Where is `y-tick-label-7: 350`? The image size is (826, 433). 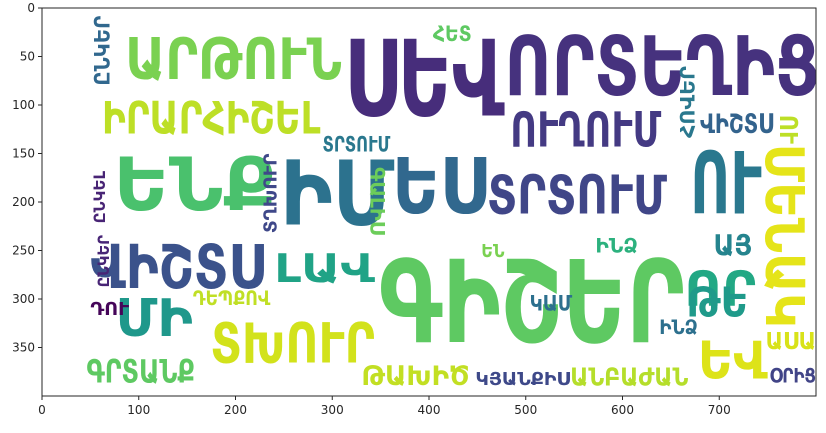 y-tick-label-7: 350 is located at coordinates (23, 348).